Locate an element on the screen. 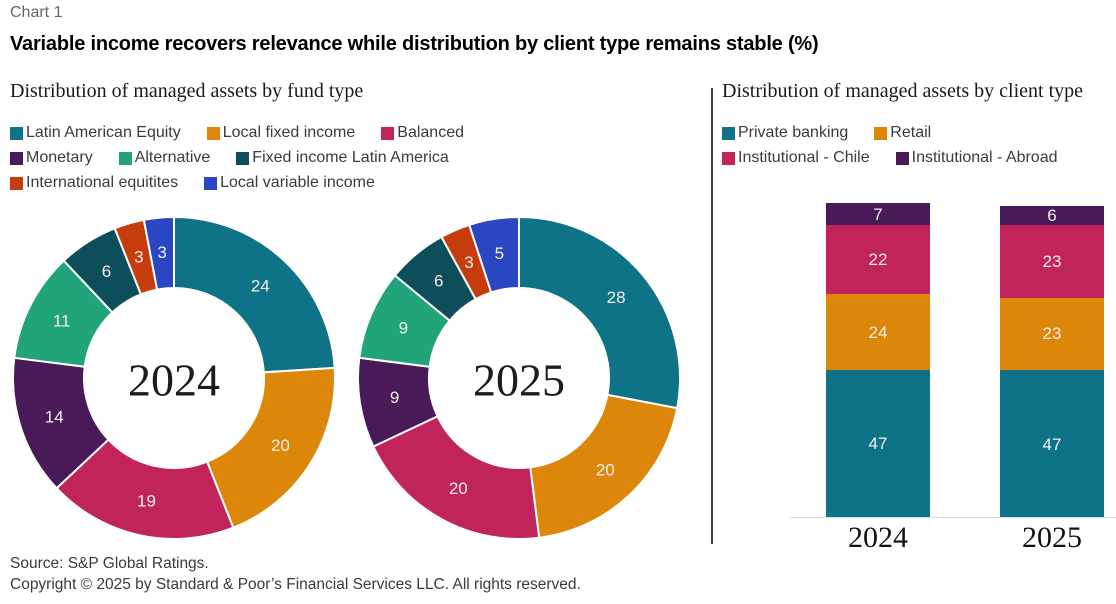  bar-segment-institutional-chile: 23 is located at coordinates (1052, 261).